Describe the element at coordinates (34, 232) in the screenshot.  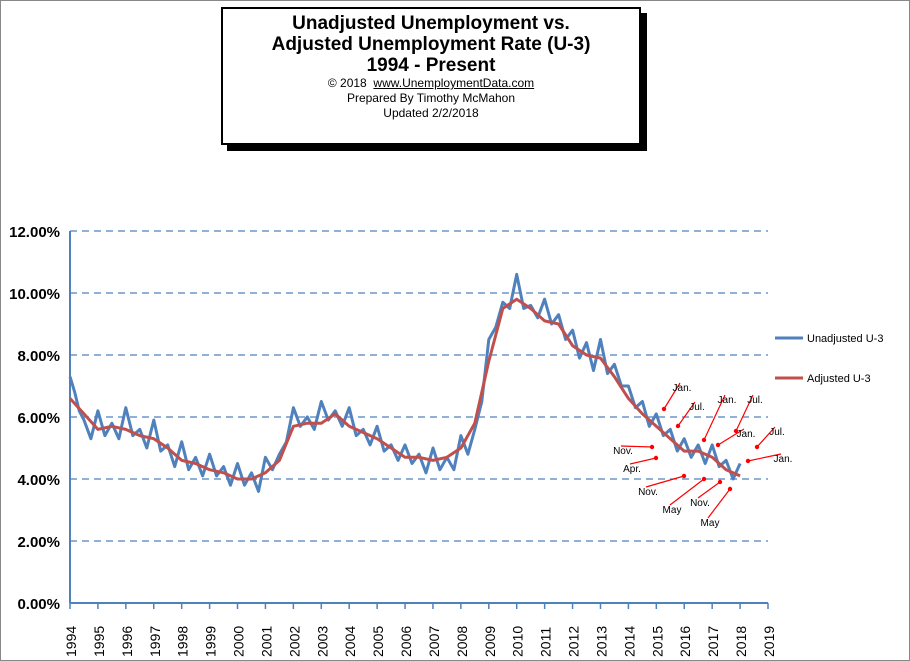
I see `y-tick-label: 12.00%` at that location.